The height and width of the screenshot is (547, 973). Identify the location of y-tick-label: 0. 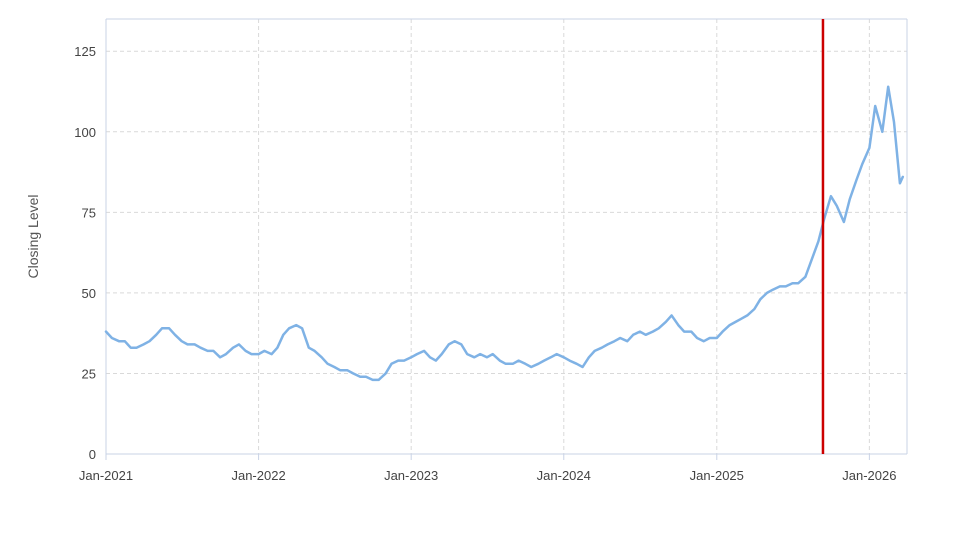
(92, 454).